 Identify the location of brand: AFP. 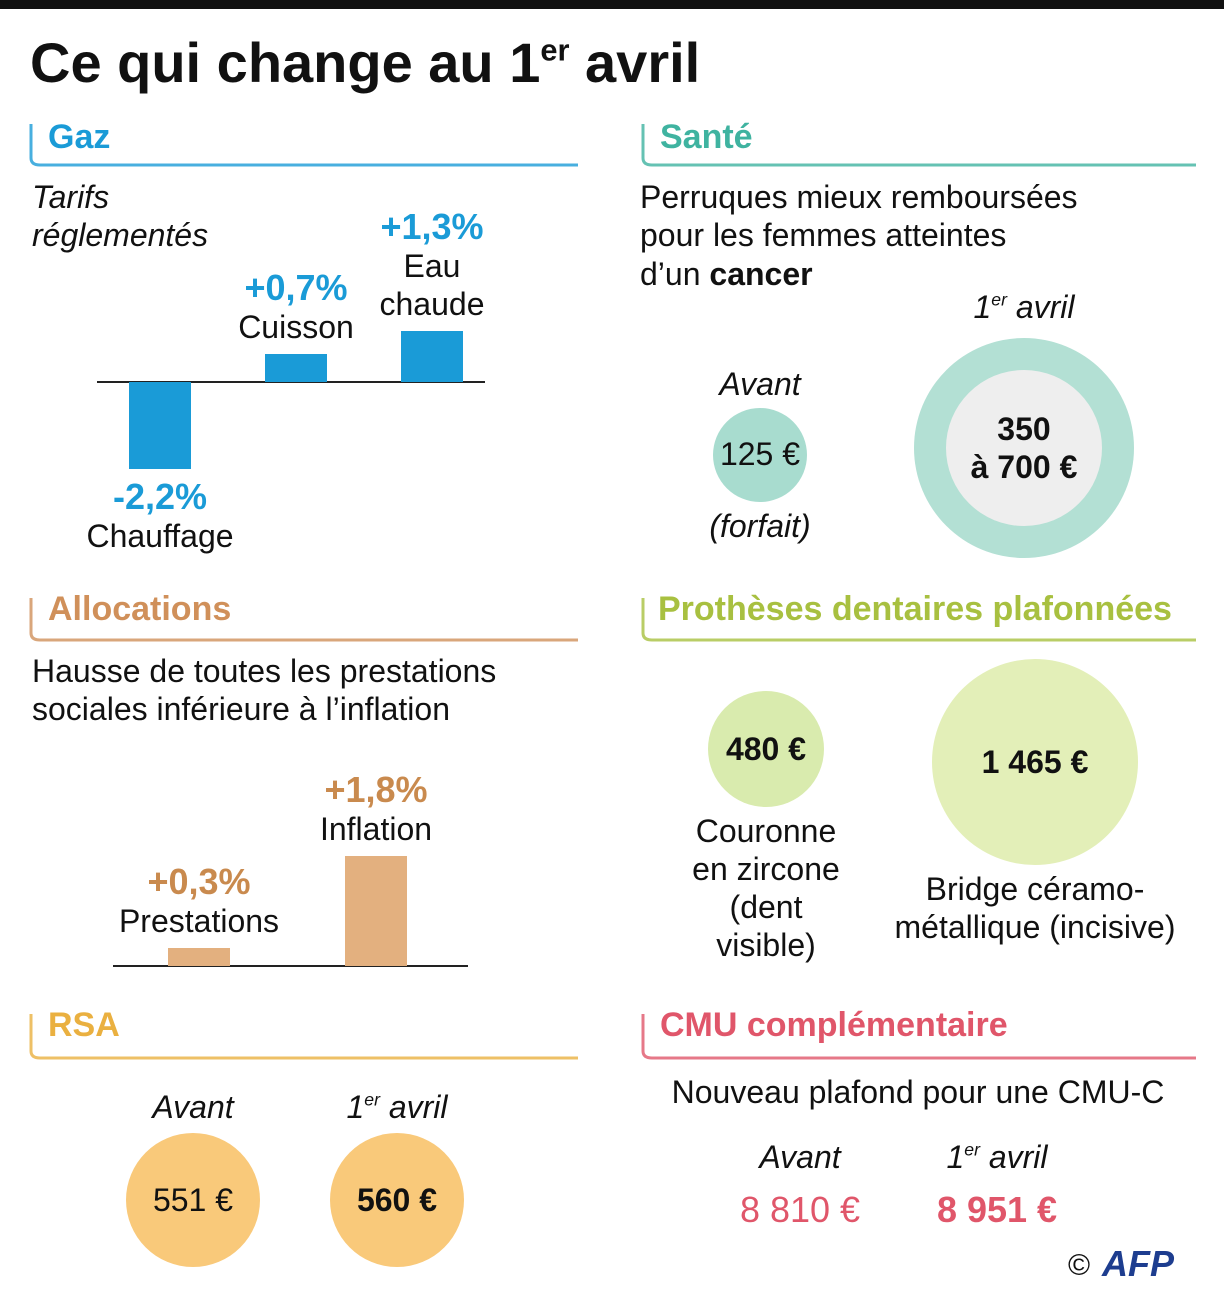
(1138, 1263).